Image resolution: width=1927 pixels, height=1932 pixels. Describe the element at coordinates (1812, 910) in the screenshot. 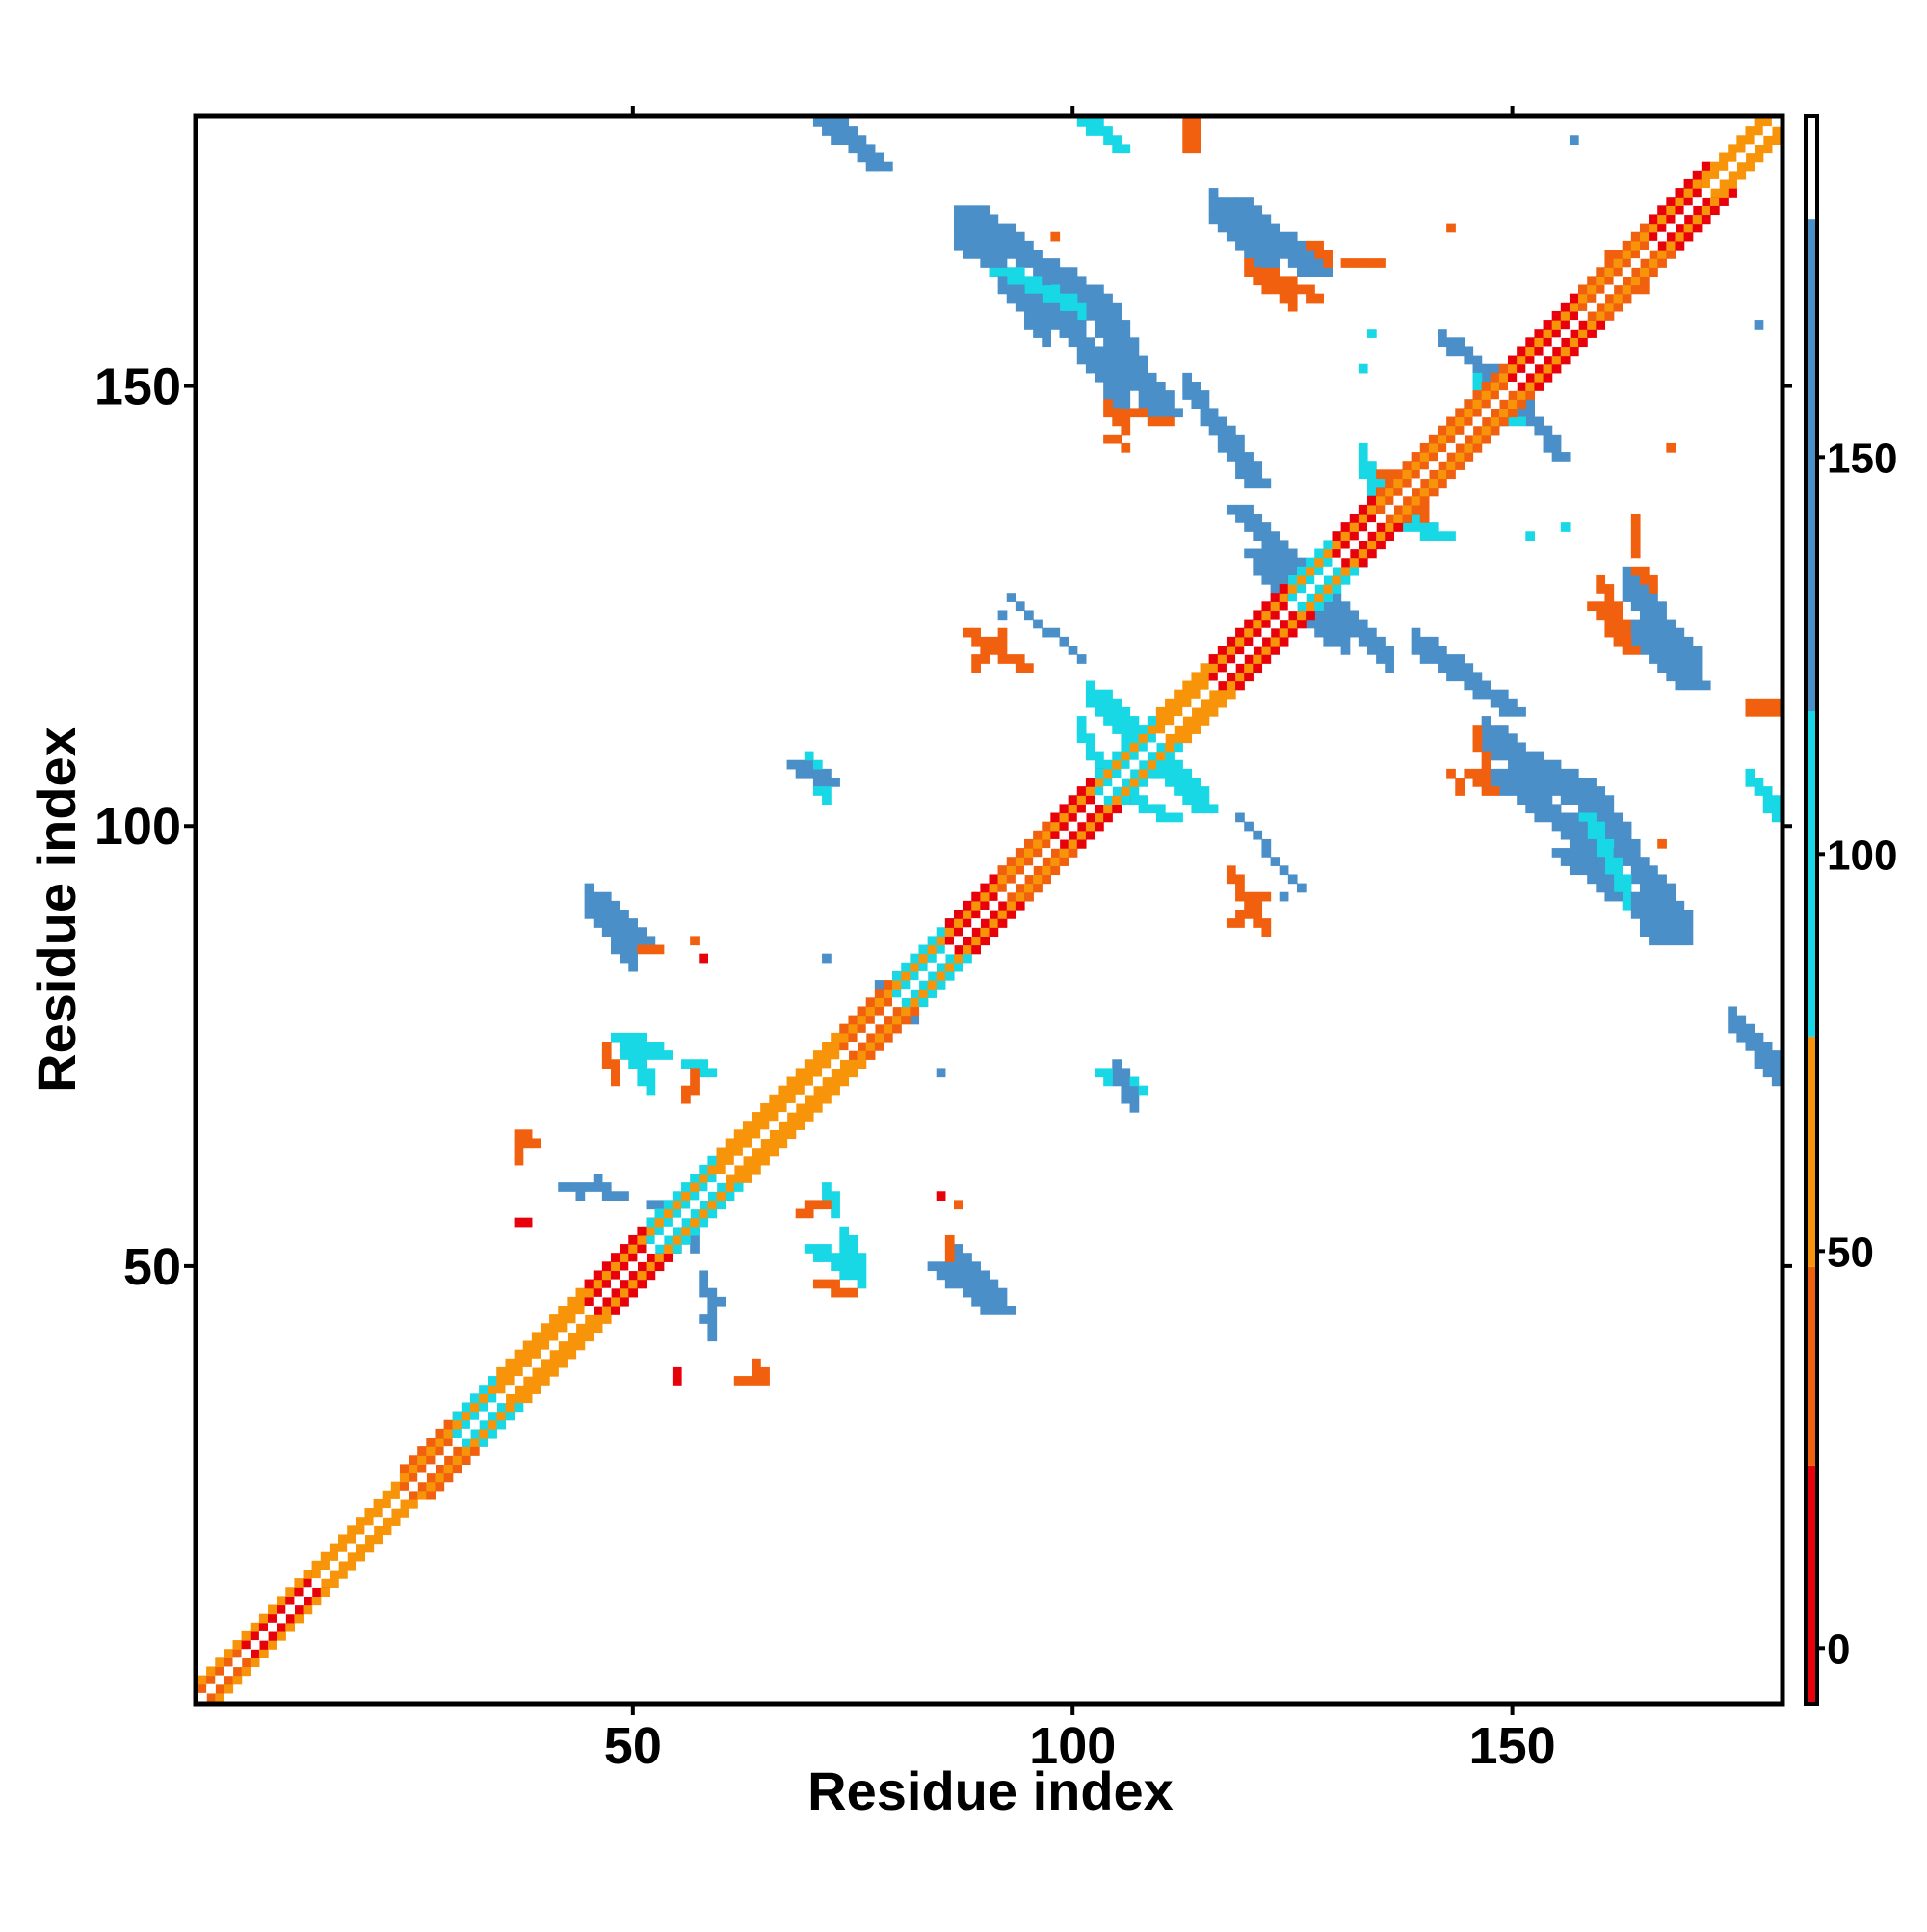

I see `colorbar` at that location.